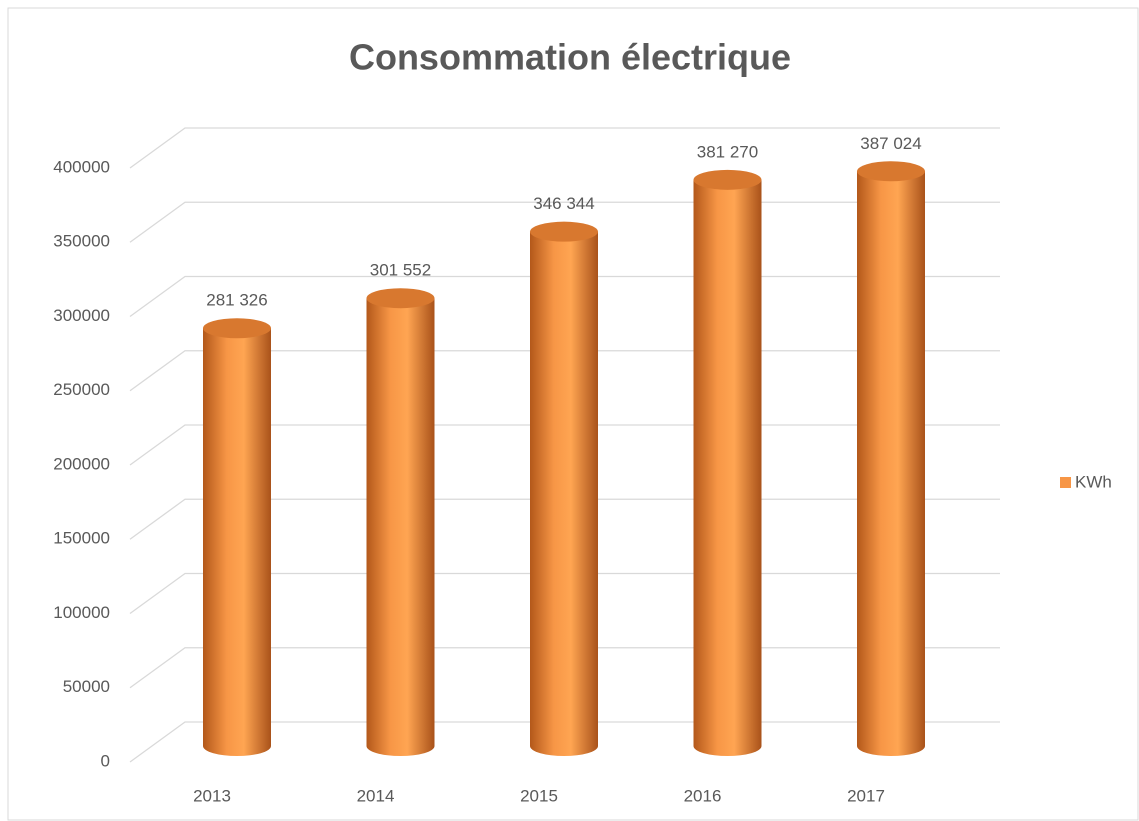 The width and height of the screenshot is (1139, 821). Describe the element at coordinates (236, 300) in the screenshot. I see `data-label: 281 326` at that location.